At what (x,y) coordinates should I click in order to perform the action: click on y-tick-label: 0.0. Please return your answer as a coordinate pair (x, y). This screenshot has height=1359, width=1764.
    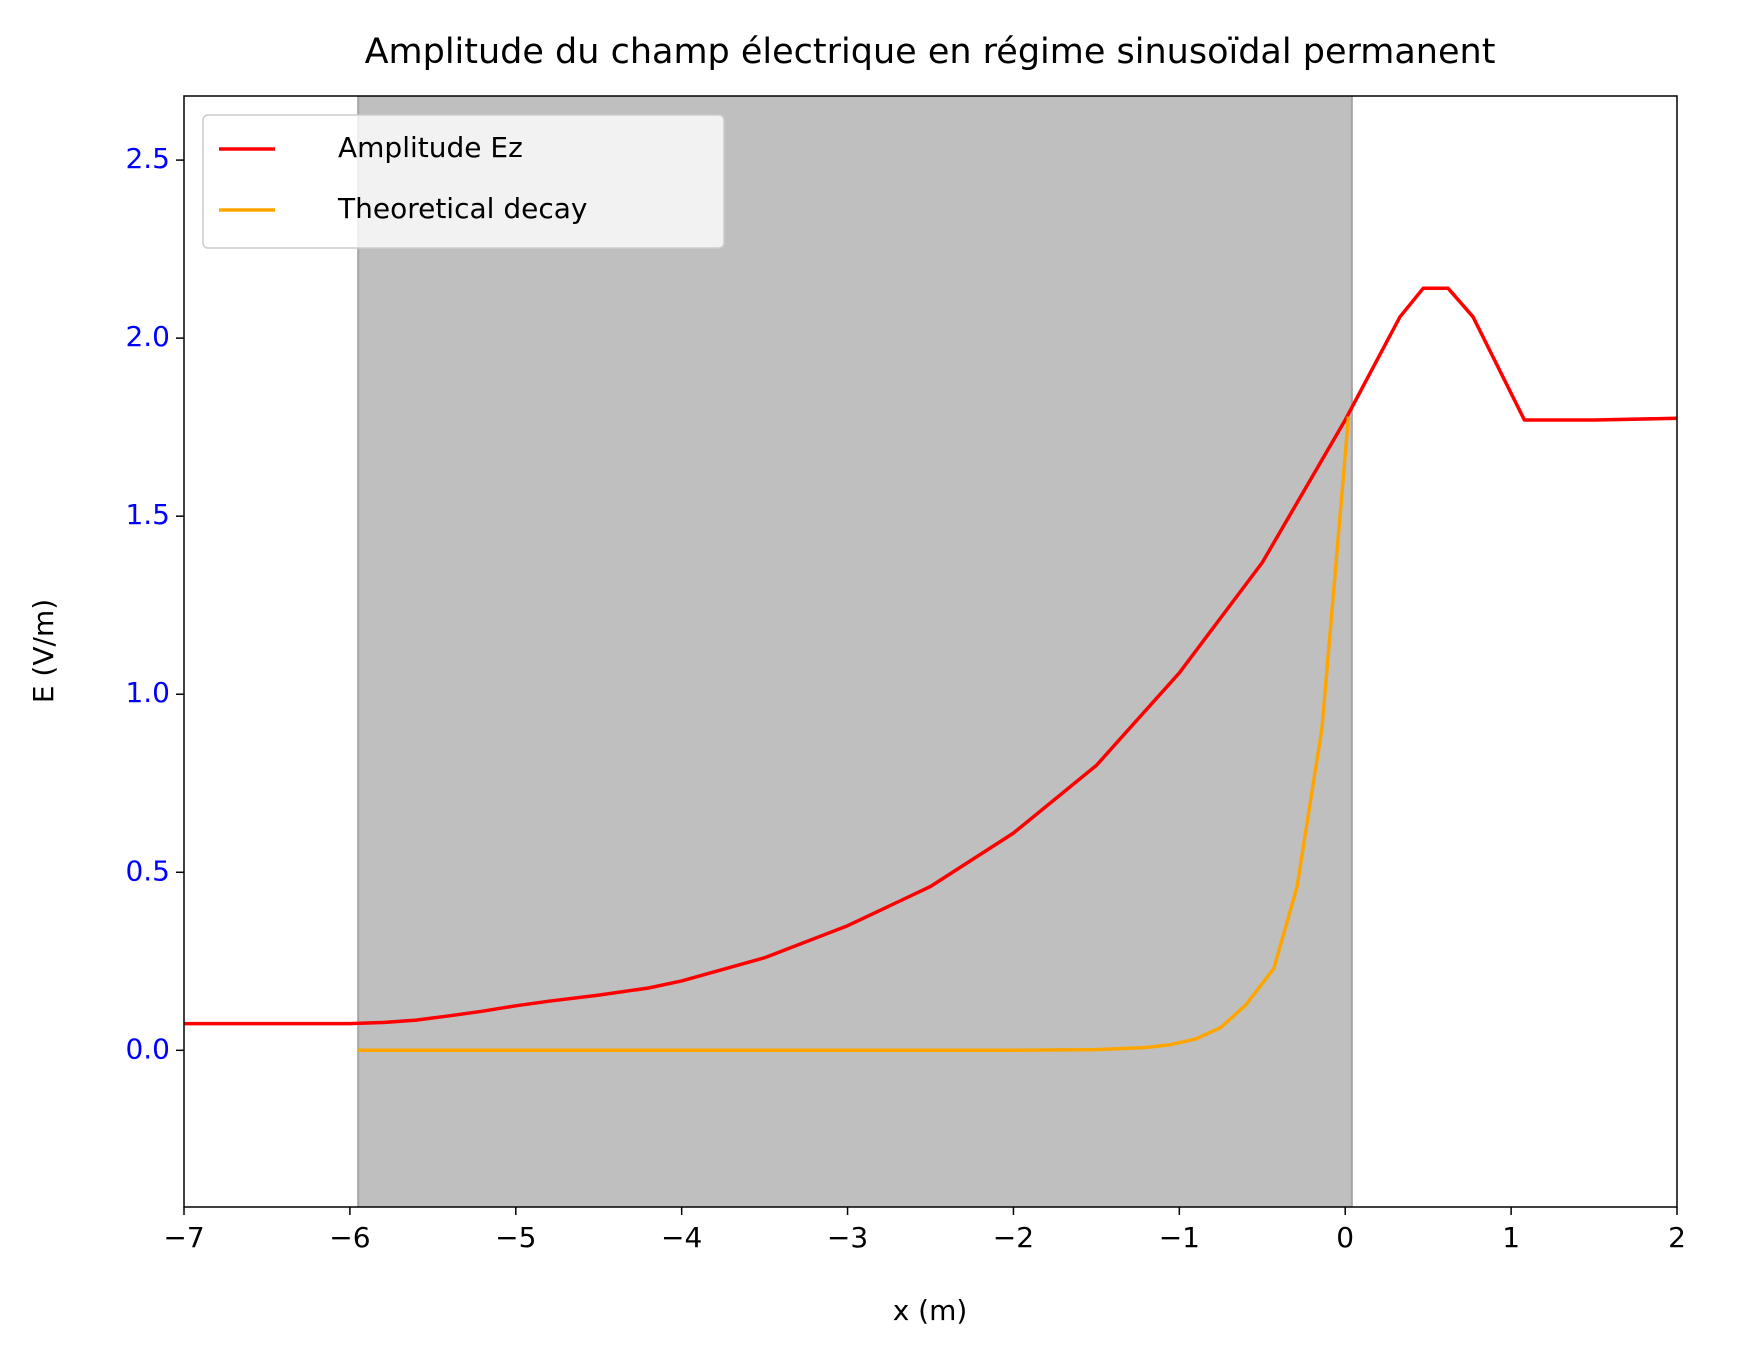
    Looking at the image, I should click on (147, 1048).